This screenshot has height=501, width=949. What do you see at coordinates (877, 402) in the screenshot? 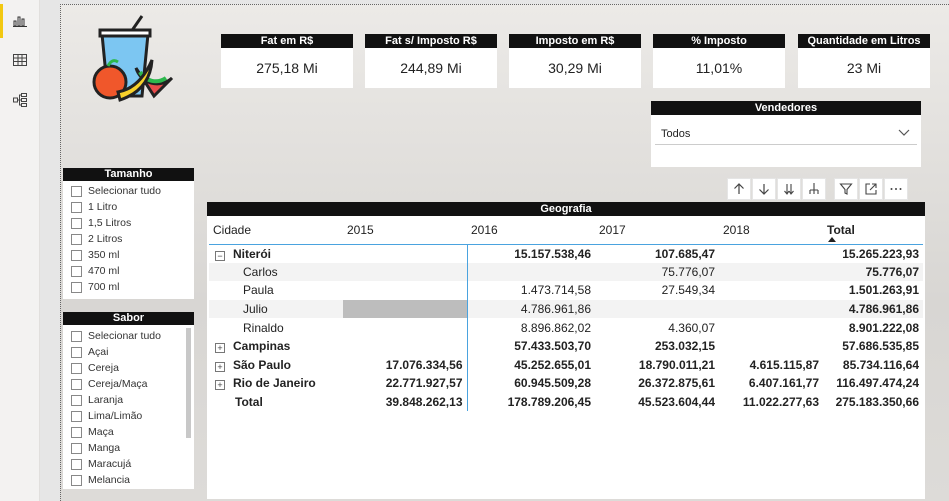
I see `value-cell: 275.183.350,66` at bounding box center [877, 402].